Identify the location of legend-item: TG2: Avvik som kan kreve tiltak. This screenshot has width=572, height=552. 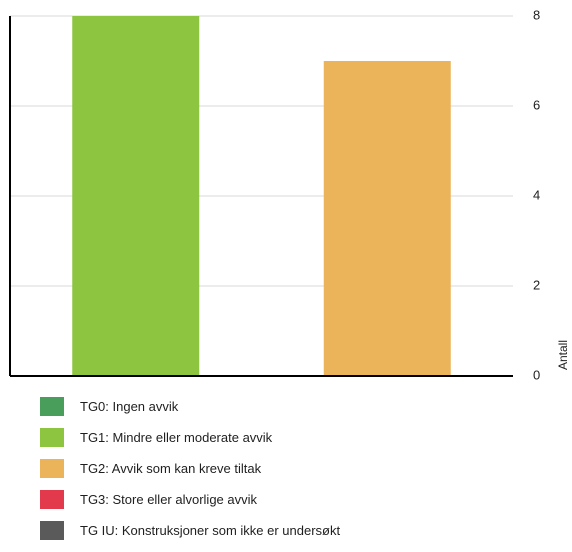
(190, 468).